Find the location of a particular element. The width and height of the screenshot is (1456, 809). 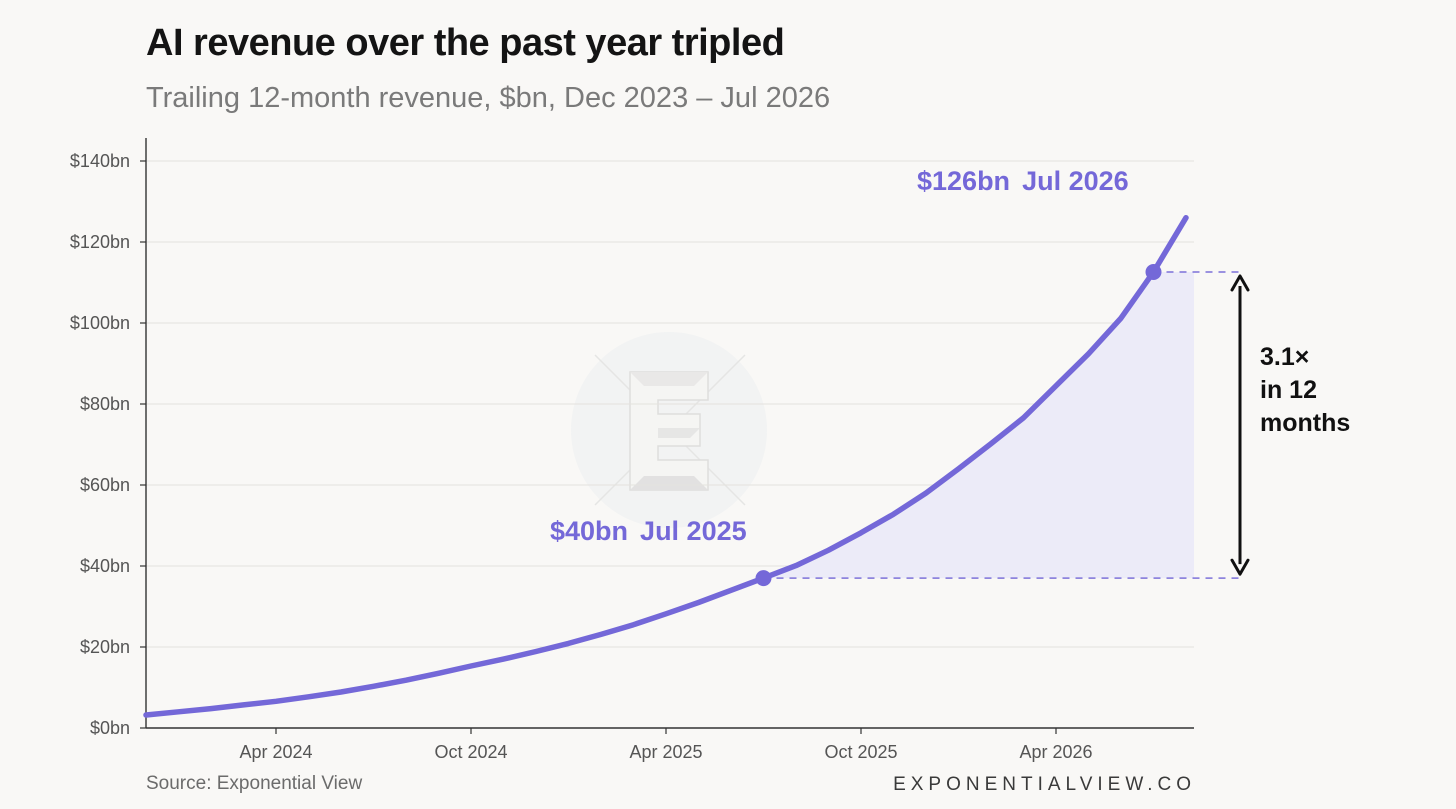

annotation-start-value: $40bn is located at coordinates (589, 531).